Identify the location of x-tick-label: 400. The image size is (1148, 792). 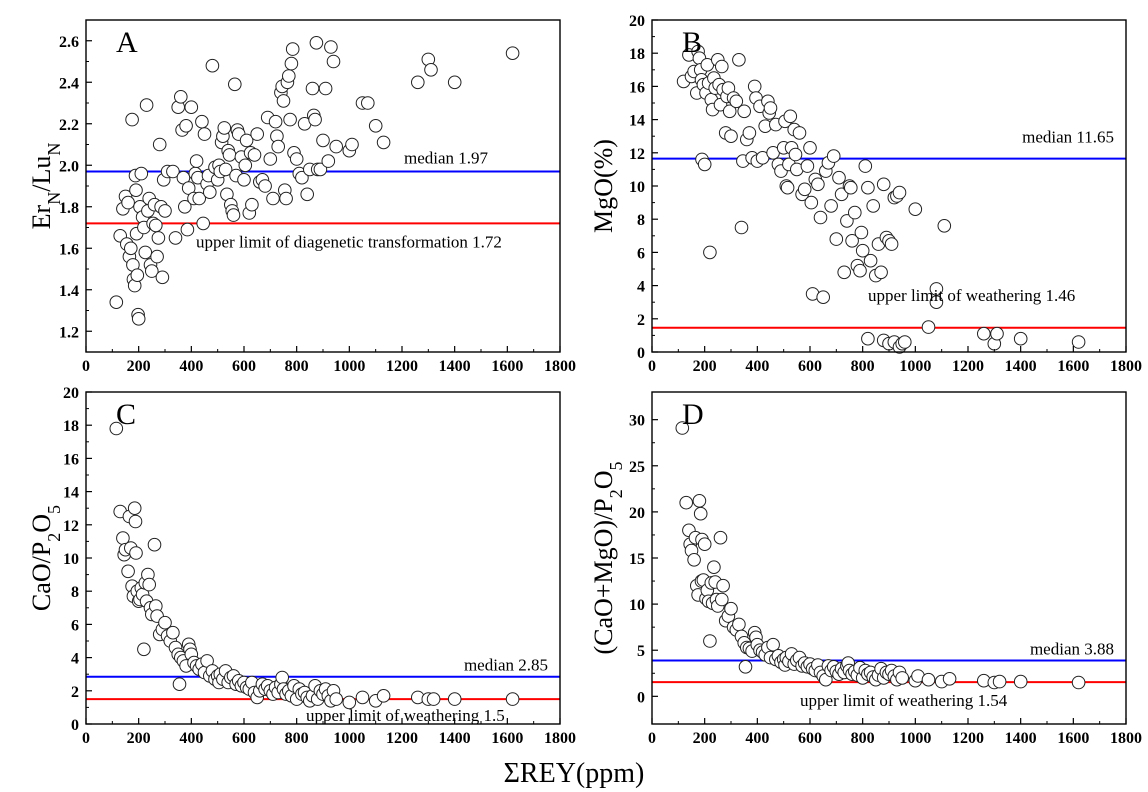
(757, 366).